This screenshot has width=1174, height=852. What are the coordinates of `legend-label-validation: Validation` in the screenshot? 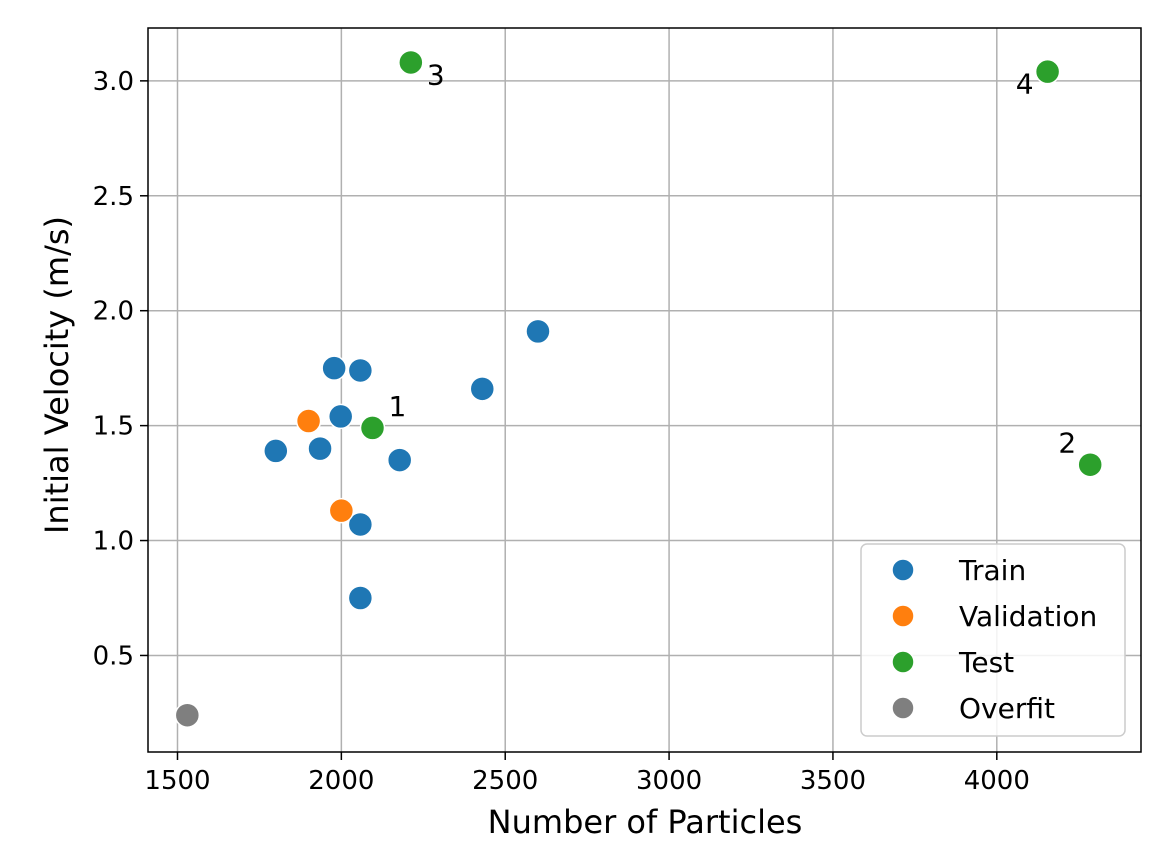 It's located at (1028, 616).